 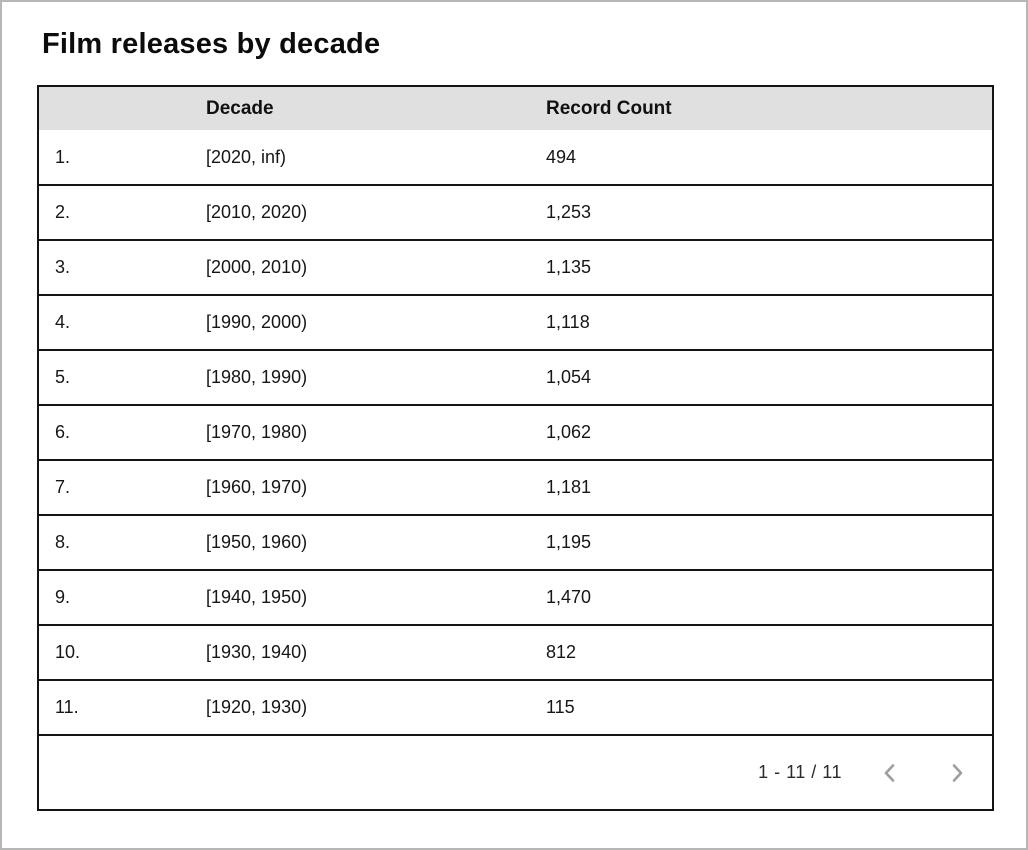 I want to click on chevron-right-icon, so click(x=957, y=773).